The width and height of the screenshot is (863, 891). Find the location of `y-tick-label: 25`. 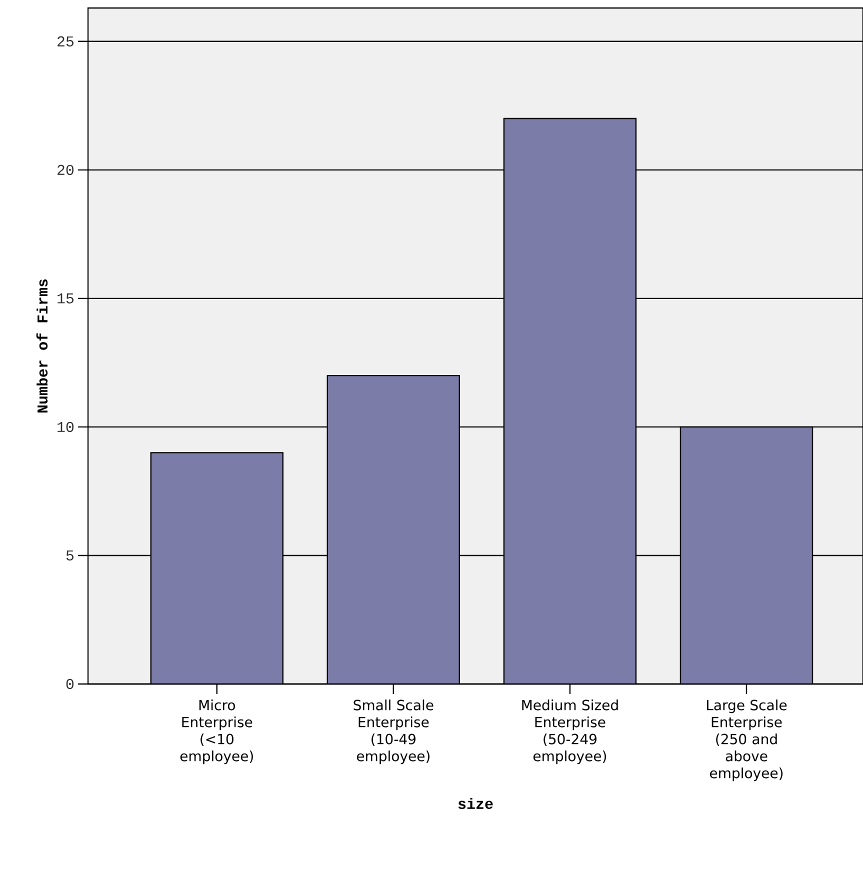

y-tick-label: 25 is located at coordinates (66, 41).